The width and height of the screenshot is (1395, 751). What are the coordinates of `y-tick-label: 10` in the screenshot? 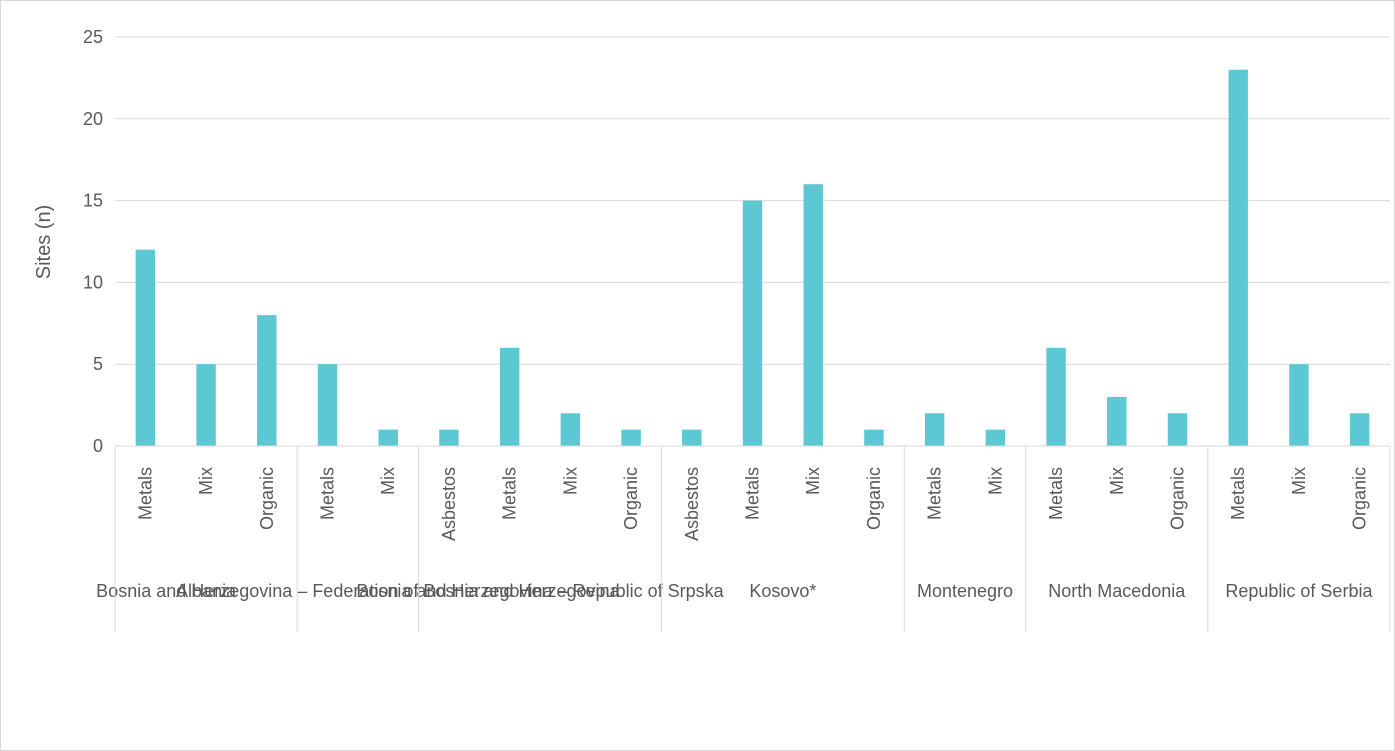 It's located at (93, 282).